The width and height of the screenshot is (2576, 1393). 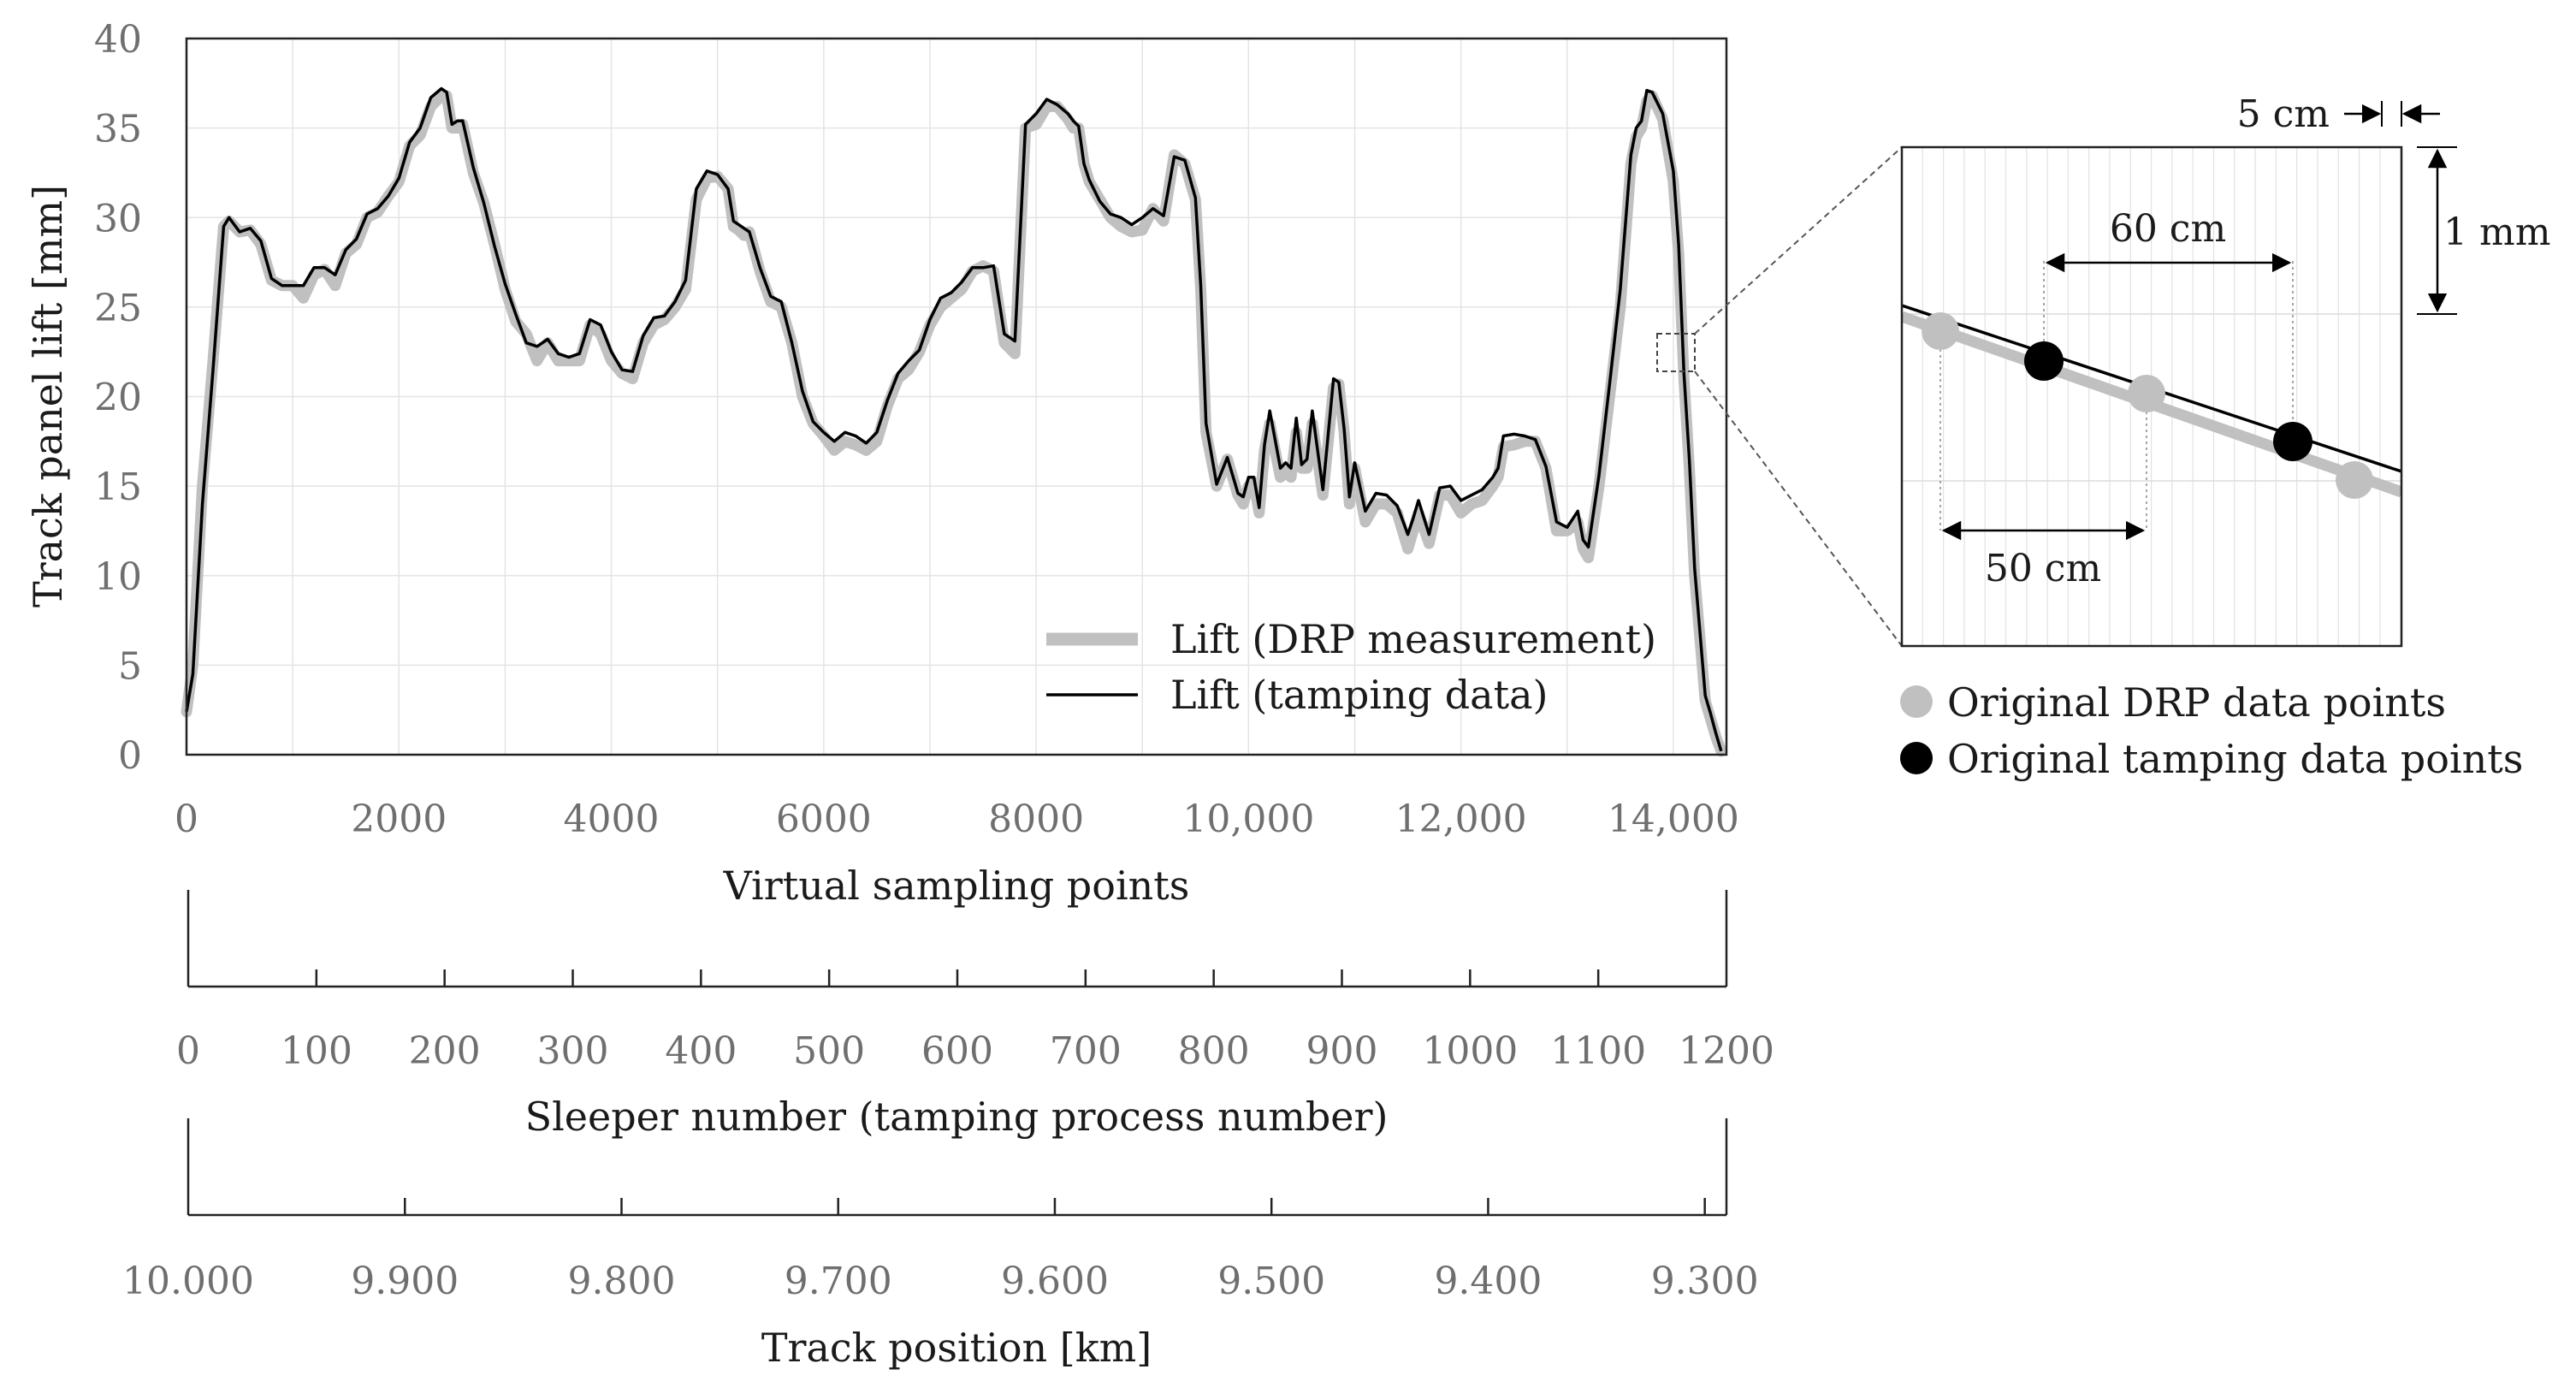 I want to click on track-tick-label: 9.500, so click(x=1271, y=1281).